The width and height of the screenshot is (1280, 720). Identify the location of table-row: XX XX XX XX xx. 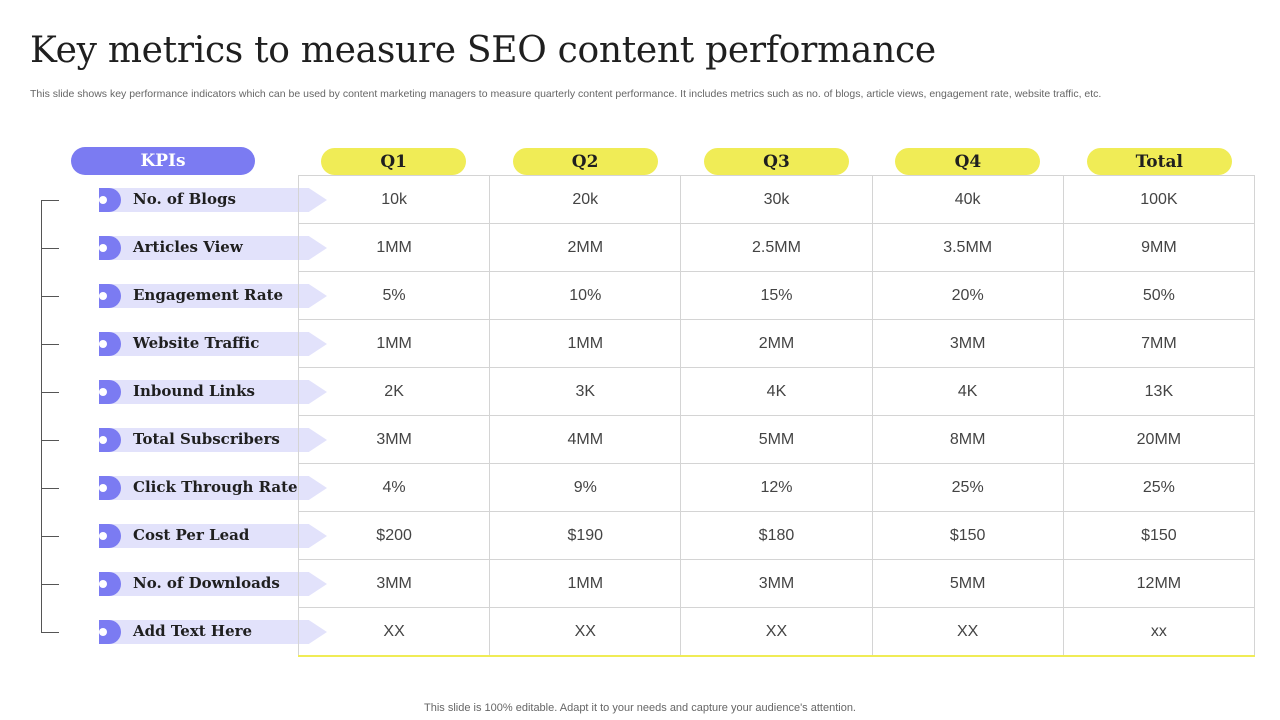
(776, 632).